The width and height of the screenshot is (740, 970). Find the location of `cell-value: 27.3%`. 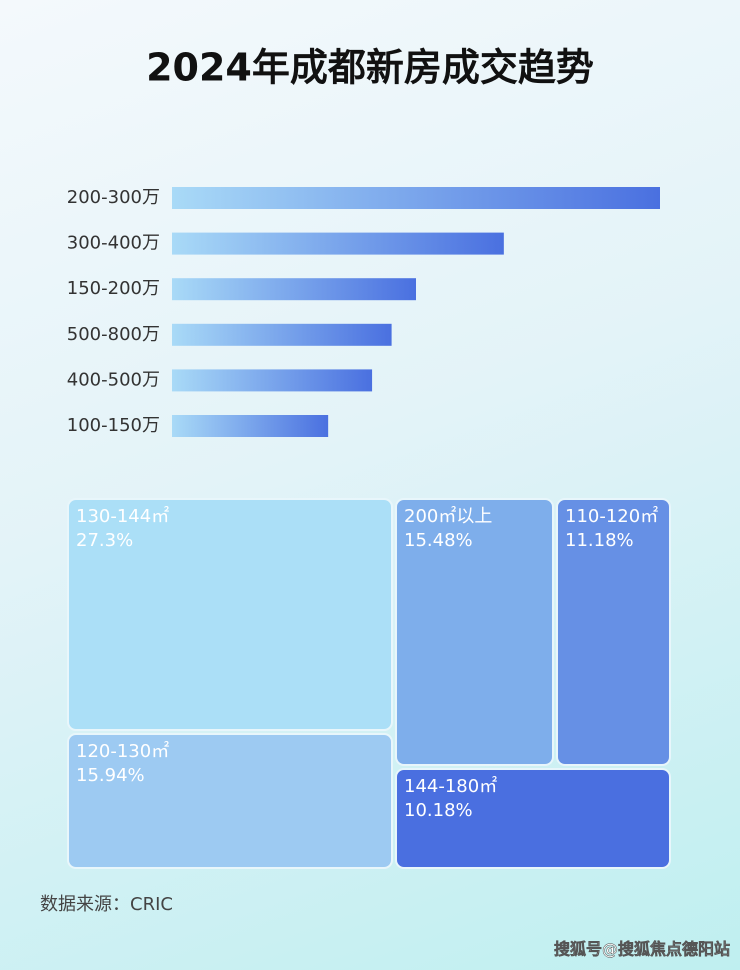

cell-value: 27.3% is located at coordinates (104, 540).